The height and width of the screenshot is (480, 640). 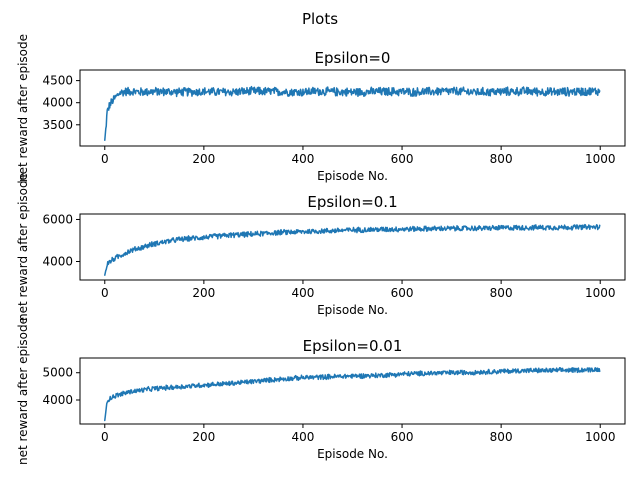 What do you see at coordinates (320, 19) in the screenshot?
I see `figure-suptitle: Plots` at bounding box center [320, 19].